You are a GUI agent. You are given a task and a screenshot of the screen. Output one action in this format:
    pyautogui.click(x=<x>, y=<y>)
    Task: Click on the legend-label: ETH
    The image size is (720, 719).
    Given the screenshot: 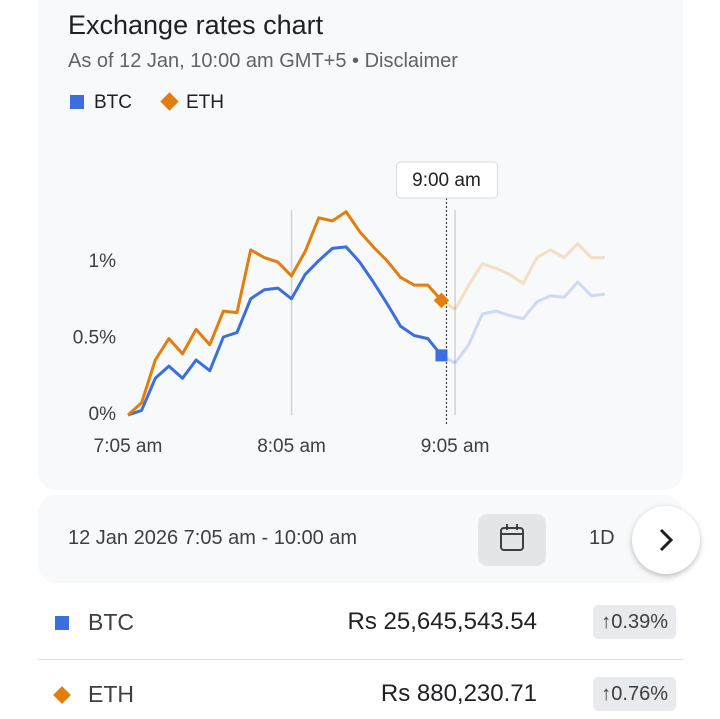 What is the action you would take?
    pyautogui.click(x=205, y=102)
    